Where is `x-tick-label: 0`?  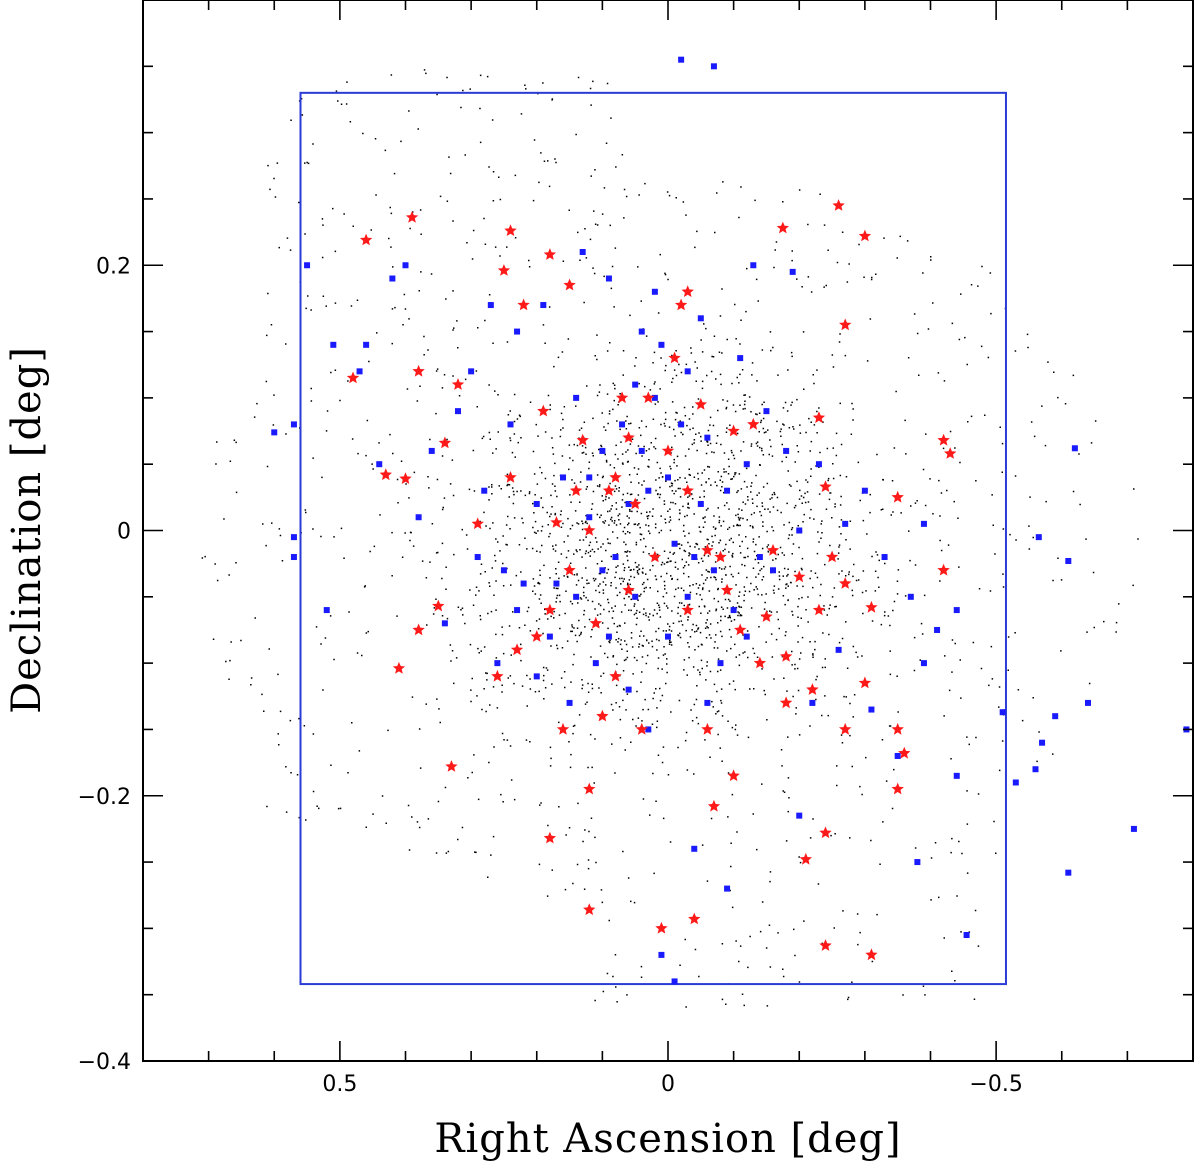 x-tick-label: 0 is located at coordinates (668, 1084).